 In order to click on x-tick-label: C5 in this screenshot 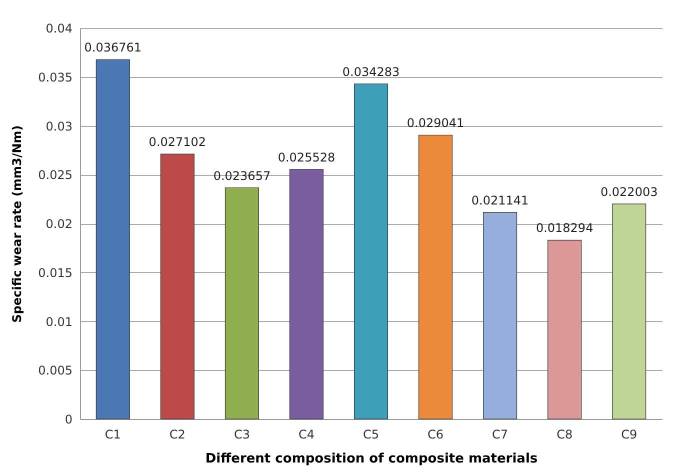, I will do `click(371, 435)`.